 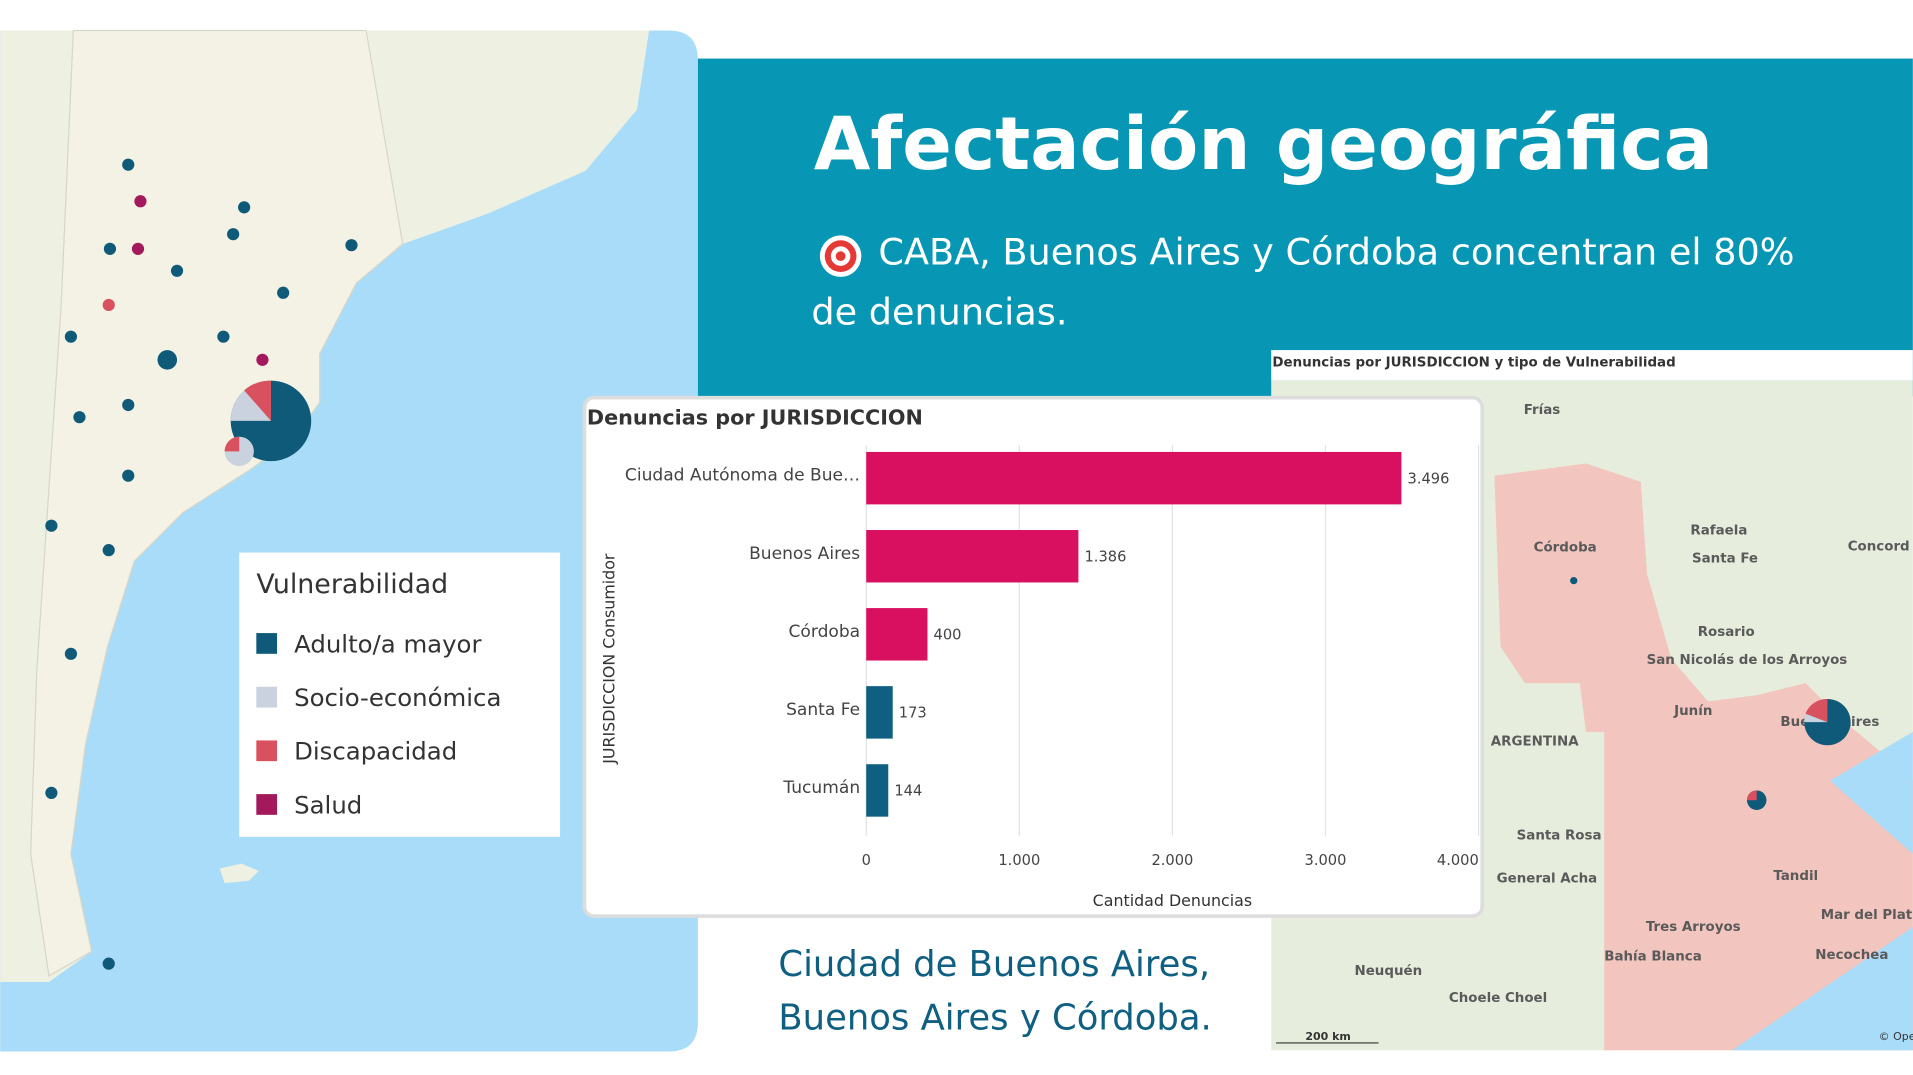 What do you see at coordinates (1692, 711) in the screenshot?
I see `map-label: Junín` at bounding box center [1692, 711].